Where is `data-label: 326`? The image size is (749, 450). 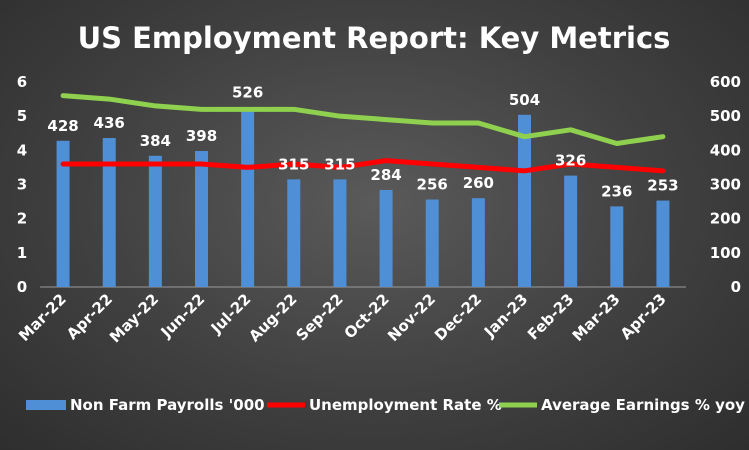
data-label: 326 is located at coordinates (570, 161).